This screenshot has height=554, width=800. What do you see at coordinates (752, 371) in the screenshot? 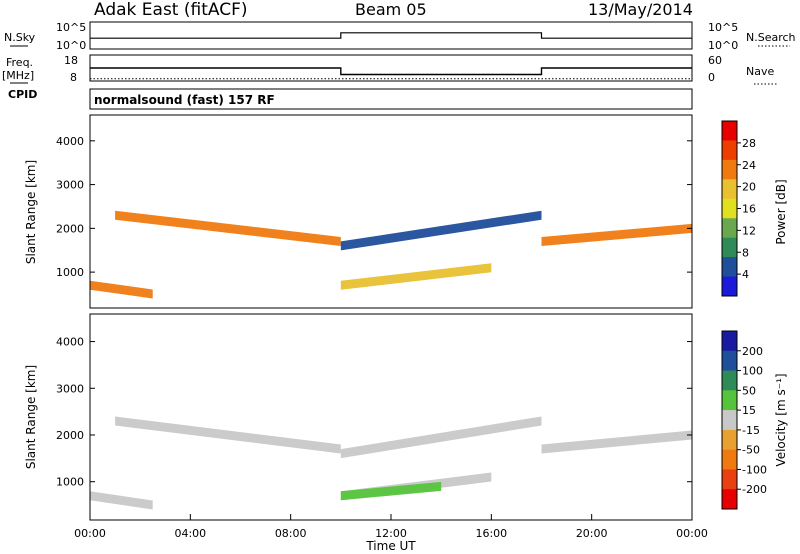
I see `velocity-colorbar-tick-label: 100` at bounding box center [752, 371].